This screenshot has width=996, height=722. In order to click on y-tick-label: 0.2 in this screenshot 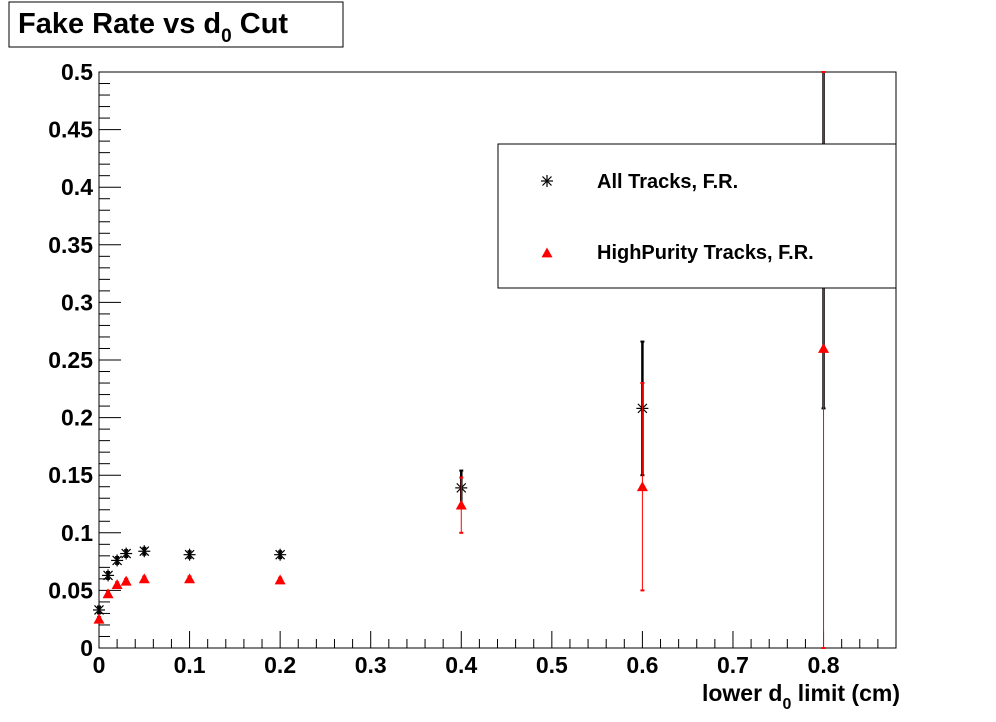, I will do `click(77, 418)`.